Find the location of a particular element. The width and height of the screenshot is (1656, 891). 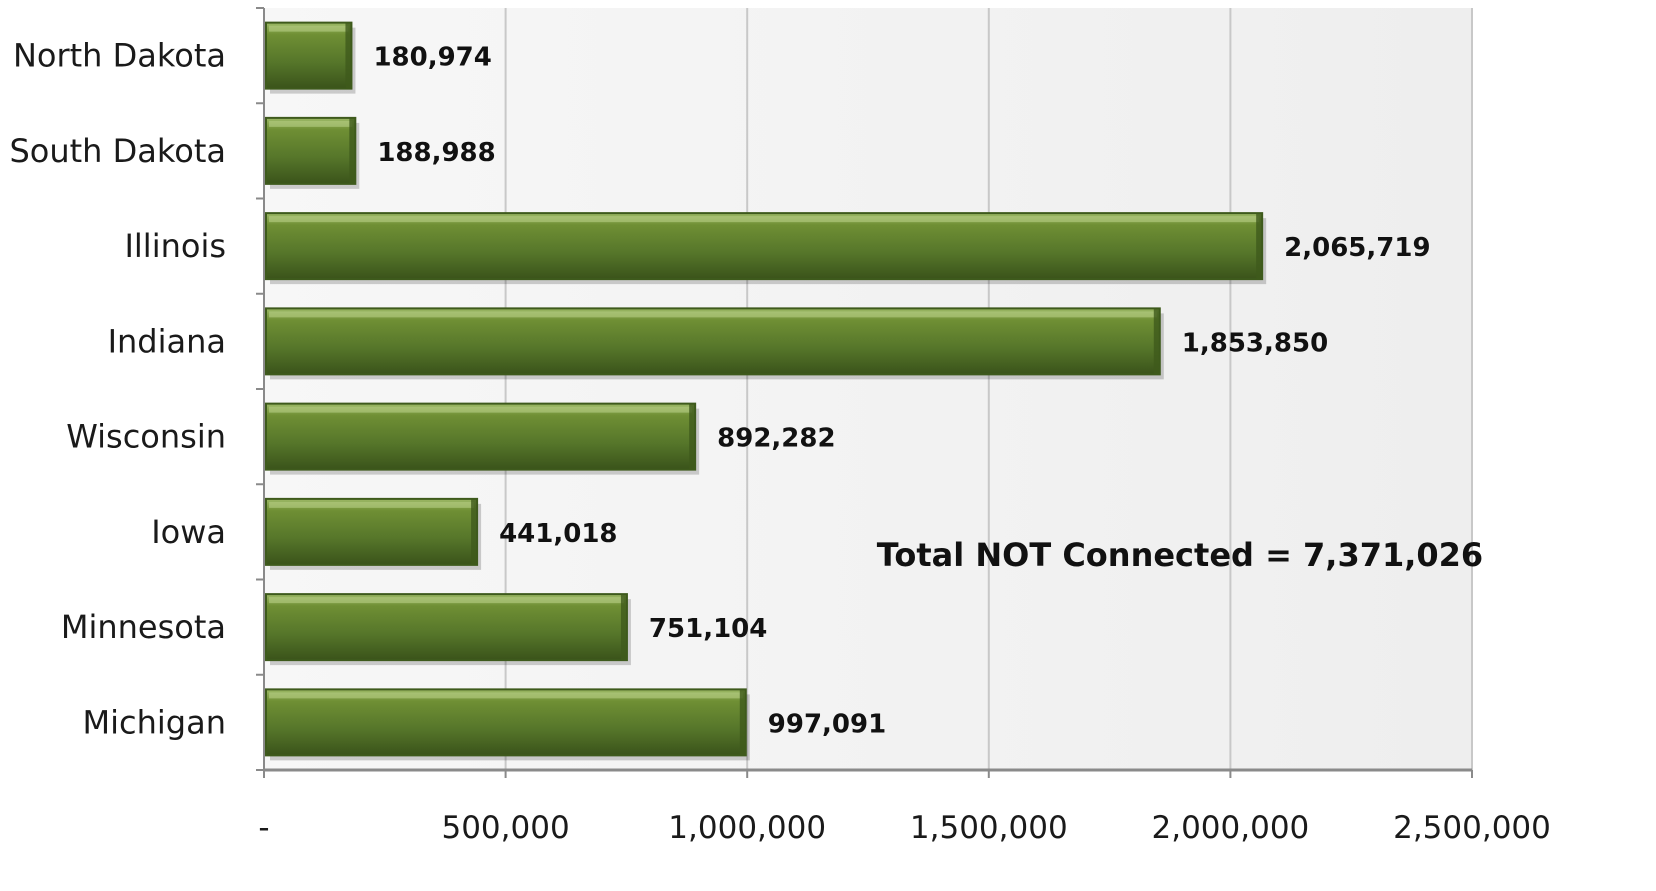

data-label: 892,282 is located at coordinates (776, 439).